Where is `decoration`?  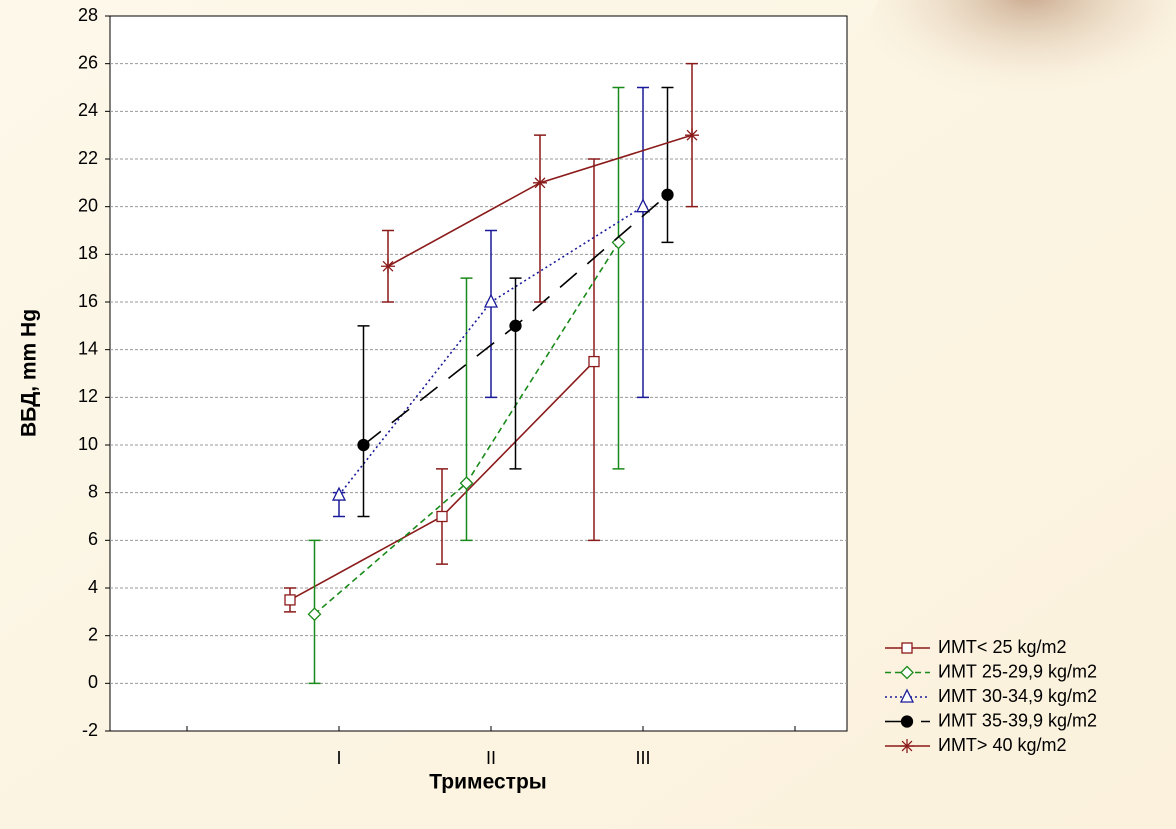
decoration is located at coordinates (1023, 60).